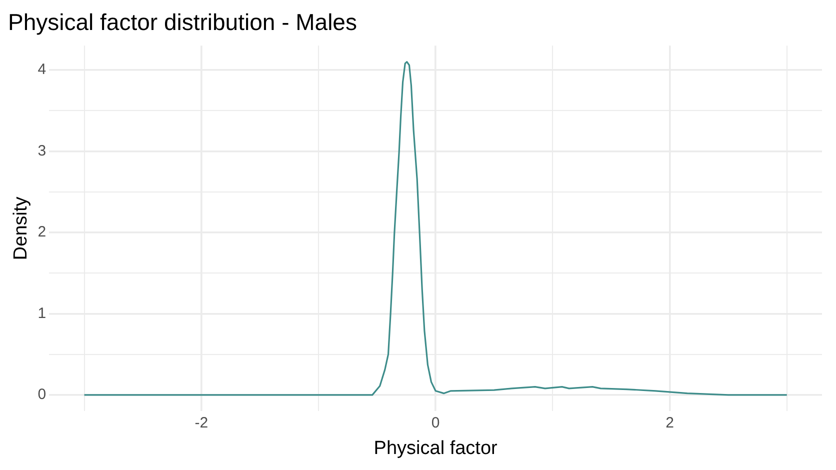 This screenshot has height=470, width=836. What do you see at coordinates (435, 423) in the screenshot?
I see `x-tick-label: 0` at bounding box center [435, 423].